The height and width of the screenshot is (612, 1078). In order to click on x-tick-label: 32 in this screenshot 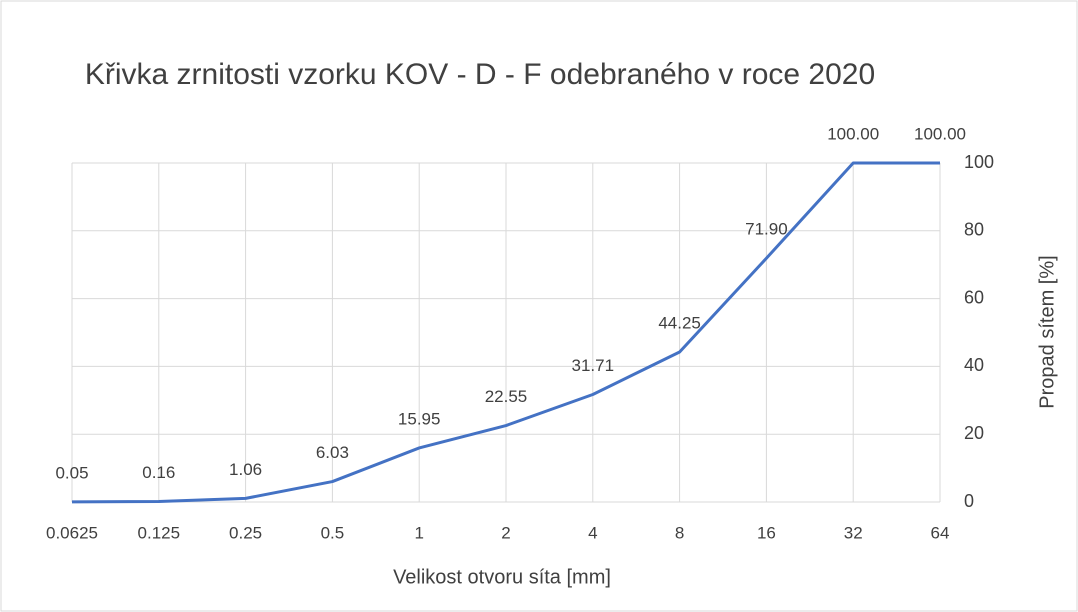, I will do `click(853, 532)`.